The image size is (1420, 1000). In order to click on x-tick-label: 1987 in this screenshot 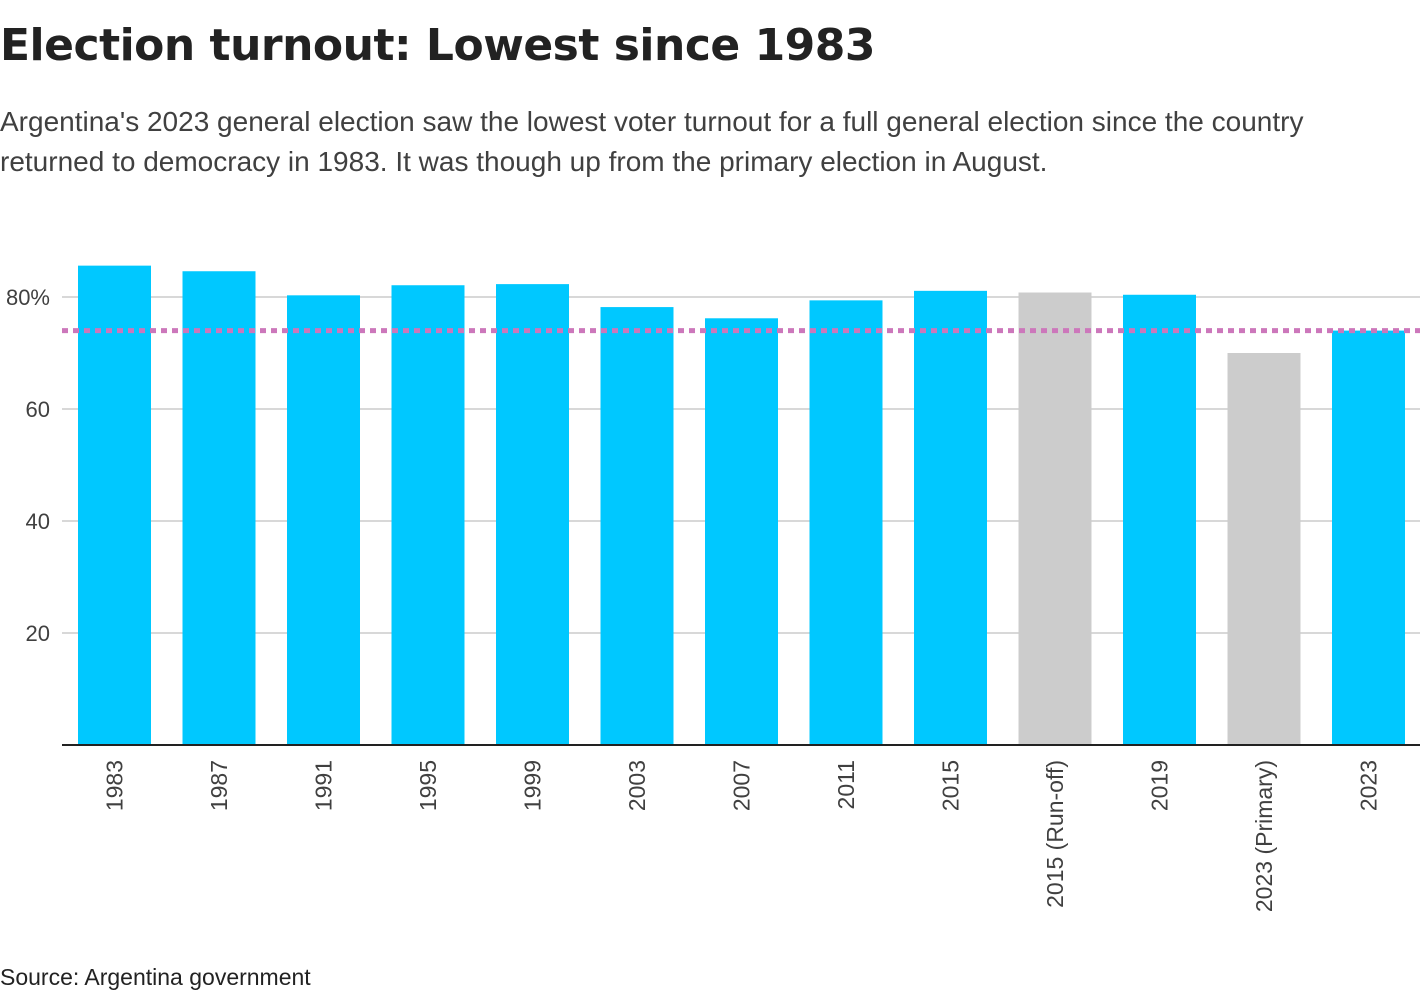, I will do `click(219, 785)`.